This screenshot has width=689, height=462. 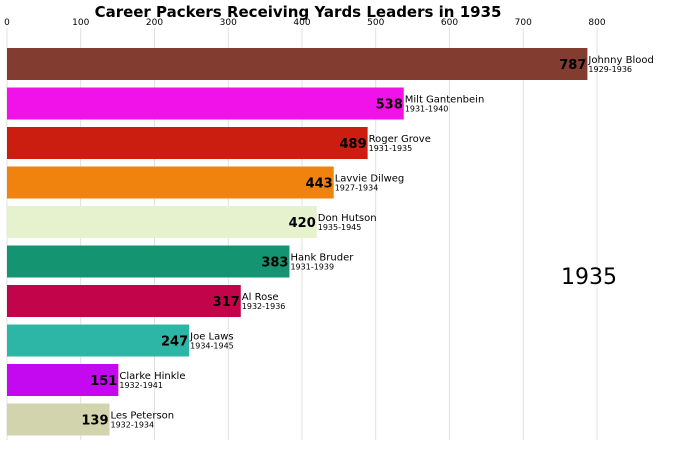 I want to click on bar-years-label: 1934-1945, so click(x=212, y=346).